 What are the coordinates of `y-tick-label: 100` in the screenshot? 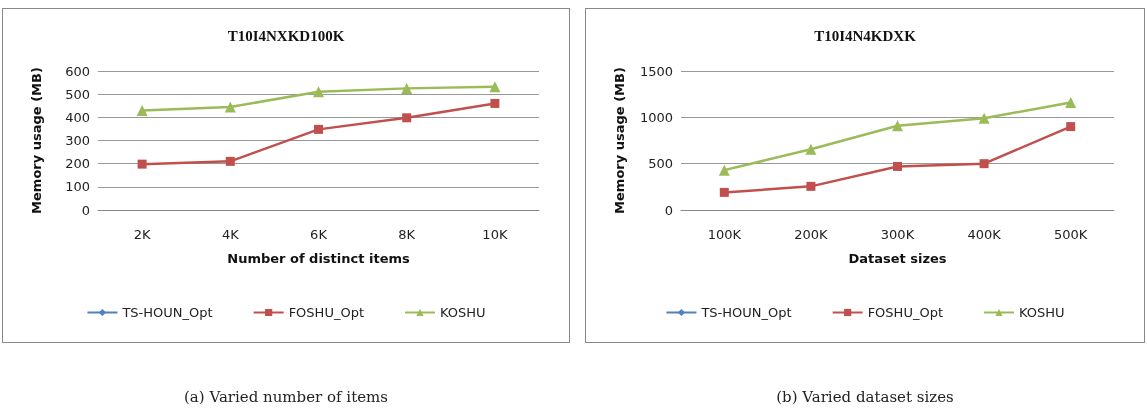 It's located at (77, 187).